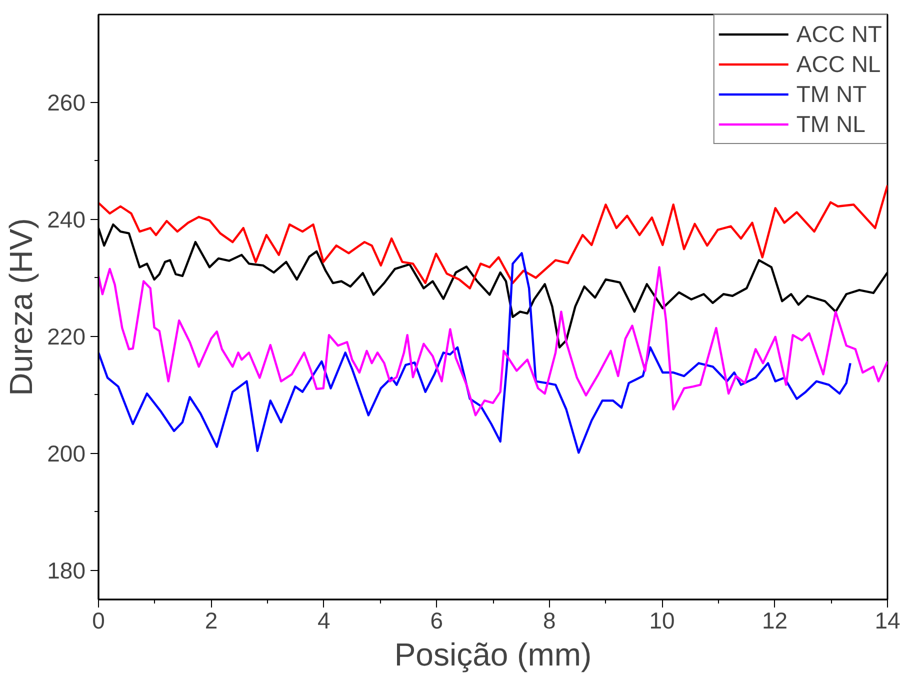 The height and width of the screenshot is (682, 917). I want to click on x-tick-label: 8, so click(549, 621).